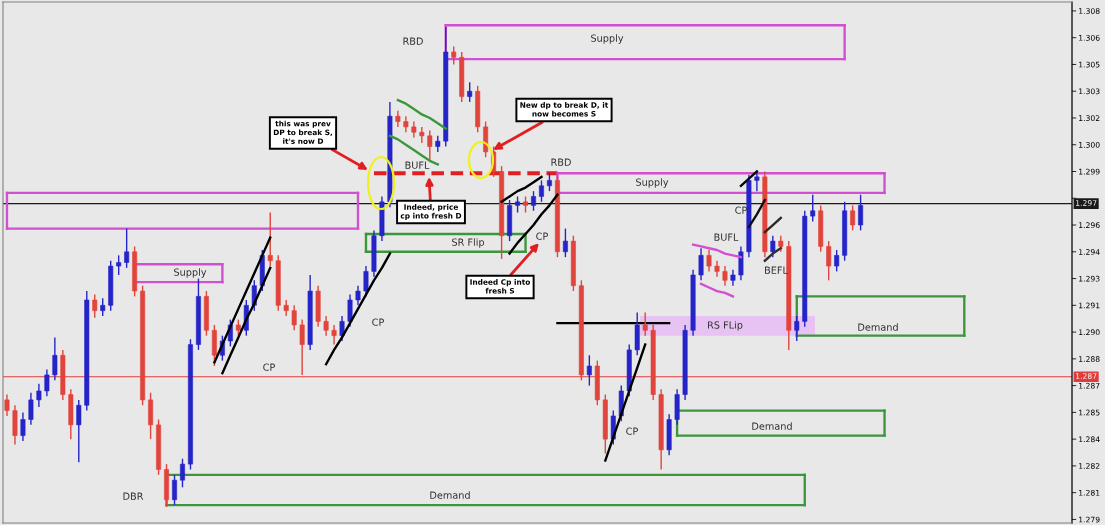 The width and height of the screenshot is (1105, 525). I want to click on band-label: RS FLip, so click(725, 326).